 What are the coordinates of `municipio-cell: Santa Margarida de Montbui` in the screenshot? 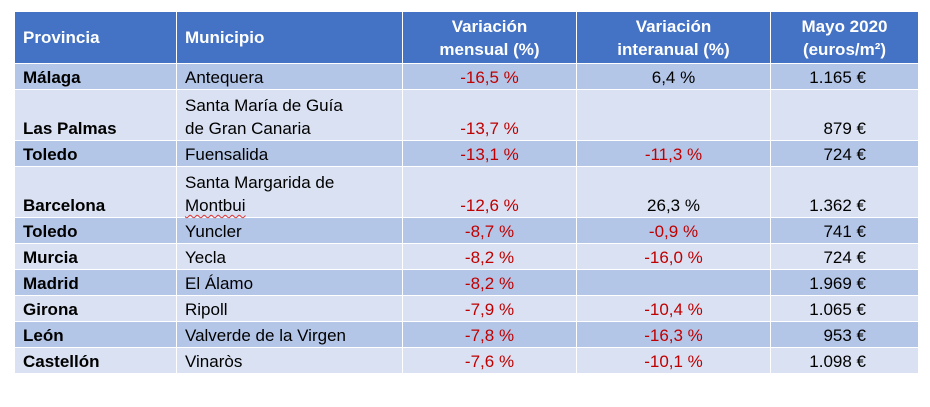 It's located at (289, 192).